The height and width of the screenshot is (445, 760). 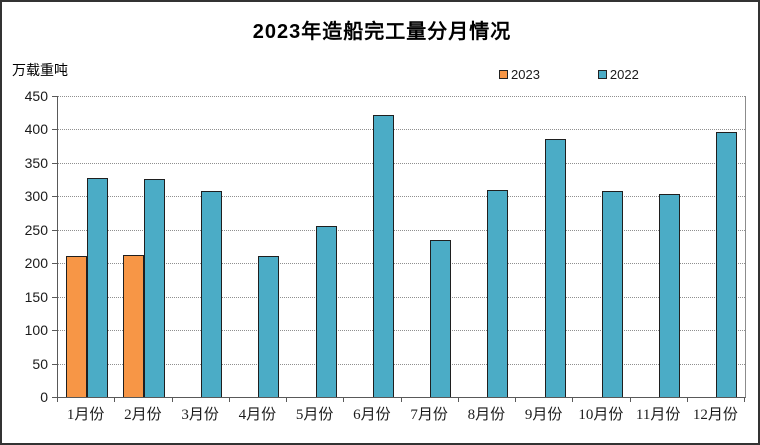 I want to click on bar-2022-5月份, so click(x=326, y=311).